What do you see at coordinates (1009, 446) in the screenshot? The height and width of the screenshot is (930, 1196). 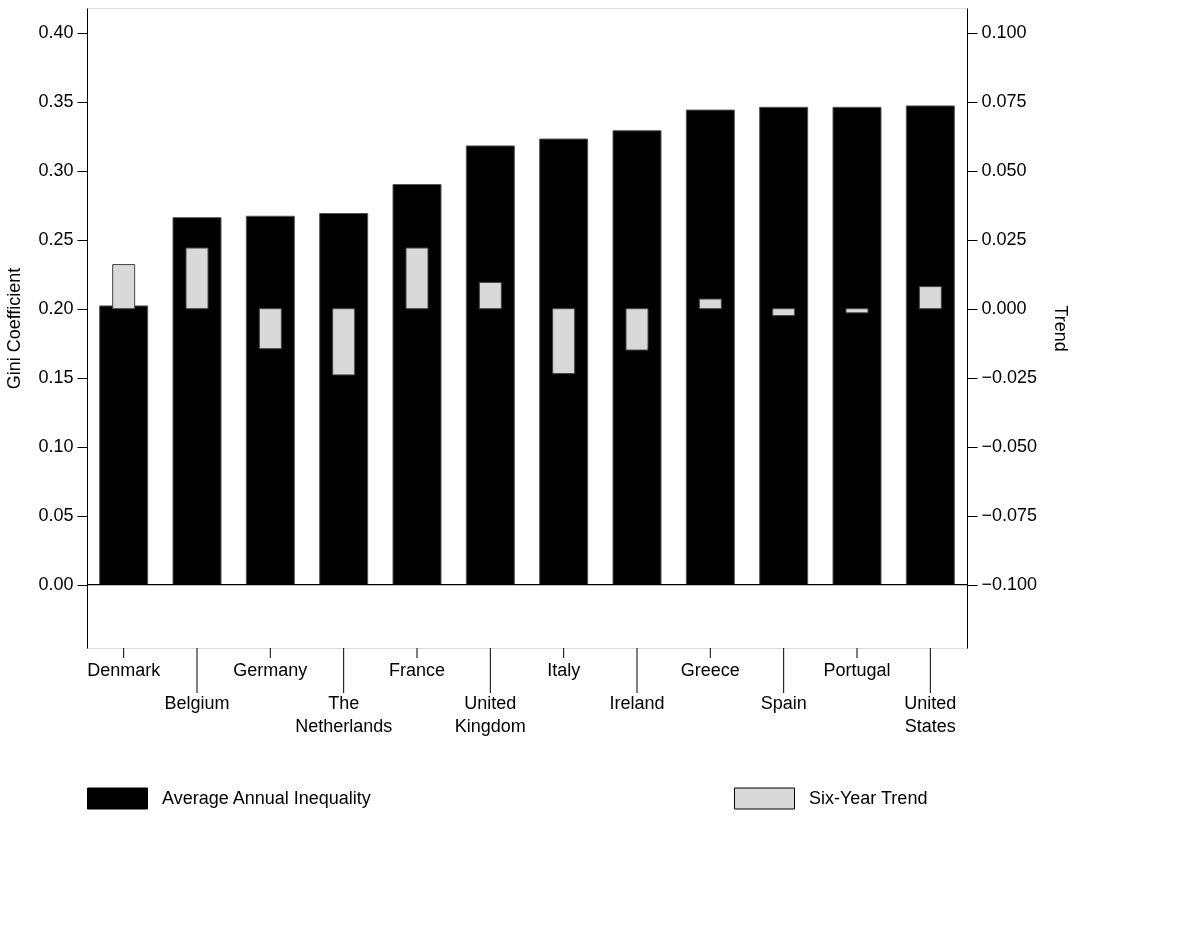 I see `y2-tick-label: −0.050` at bounding box center [1009, 446].